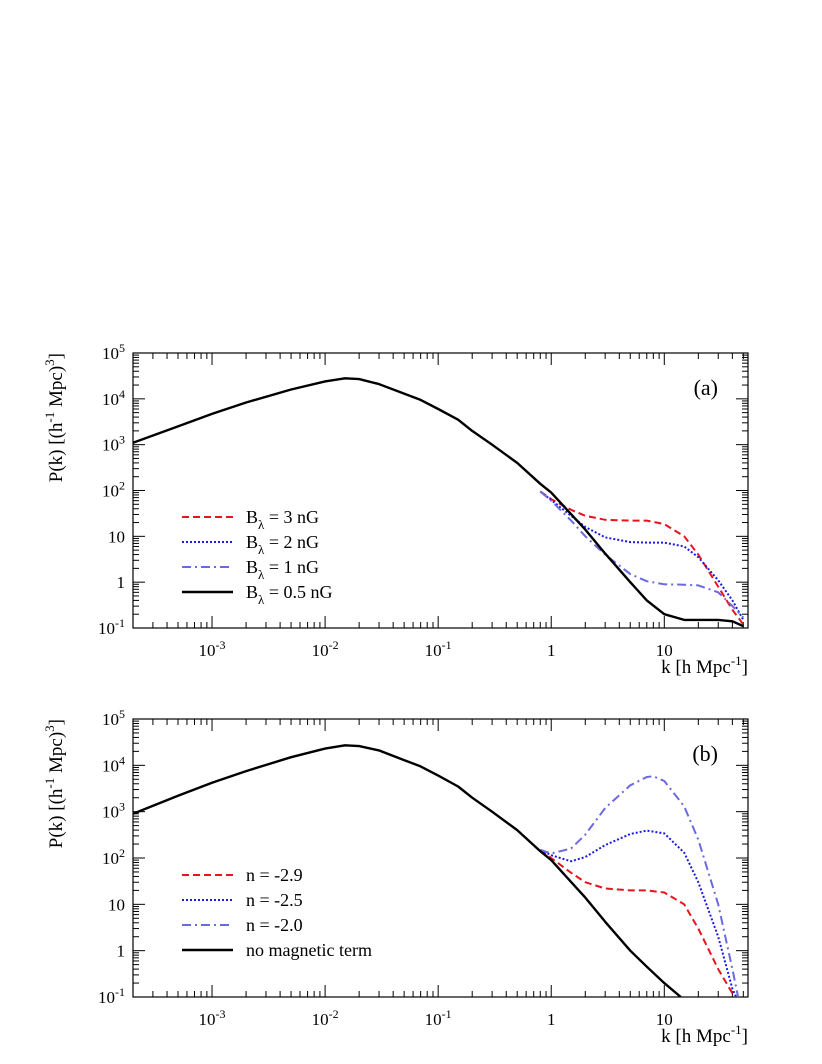 The height and width of the screenshot is (1064, 822). I want to click on legend-label: Bλ = 2 nG, so click(282, 544).